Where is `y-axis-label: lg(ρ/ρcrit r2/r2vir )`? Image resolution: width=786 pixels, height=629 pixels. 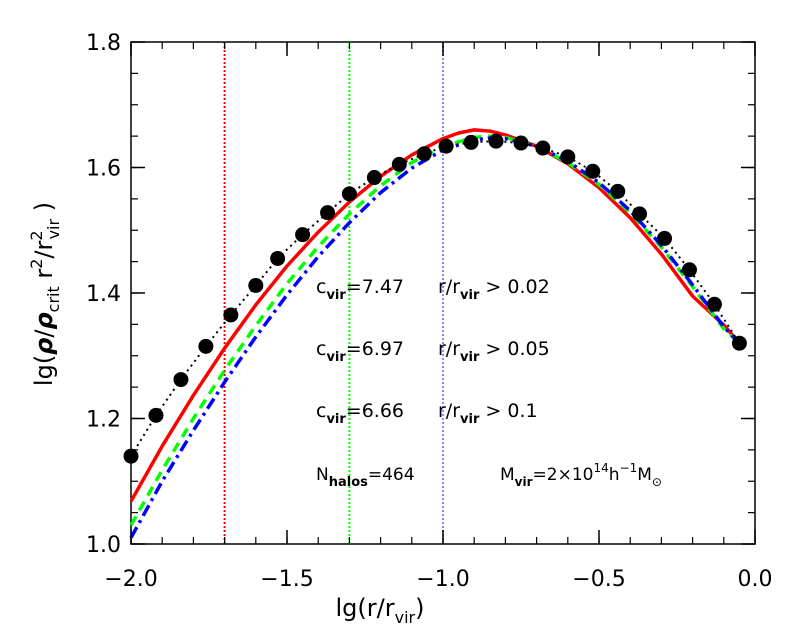 y-axis-label: lg(ρ/ρcrit r2/r2vir ) is located at coordinates (45, 294).